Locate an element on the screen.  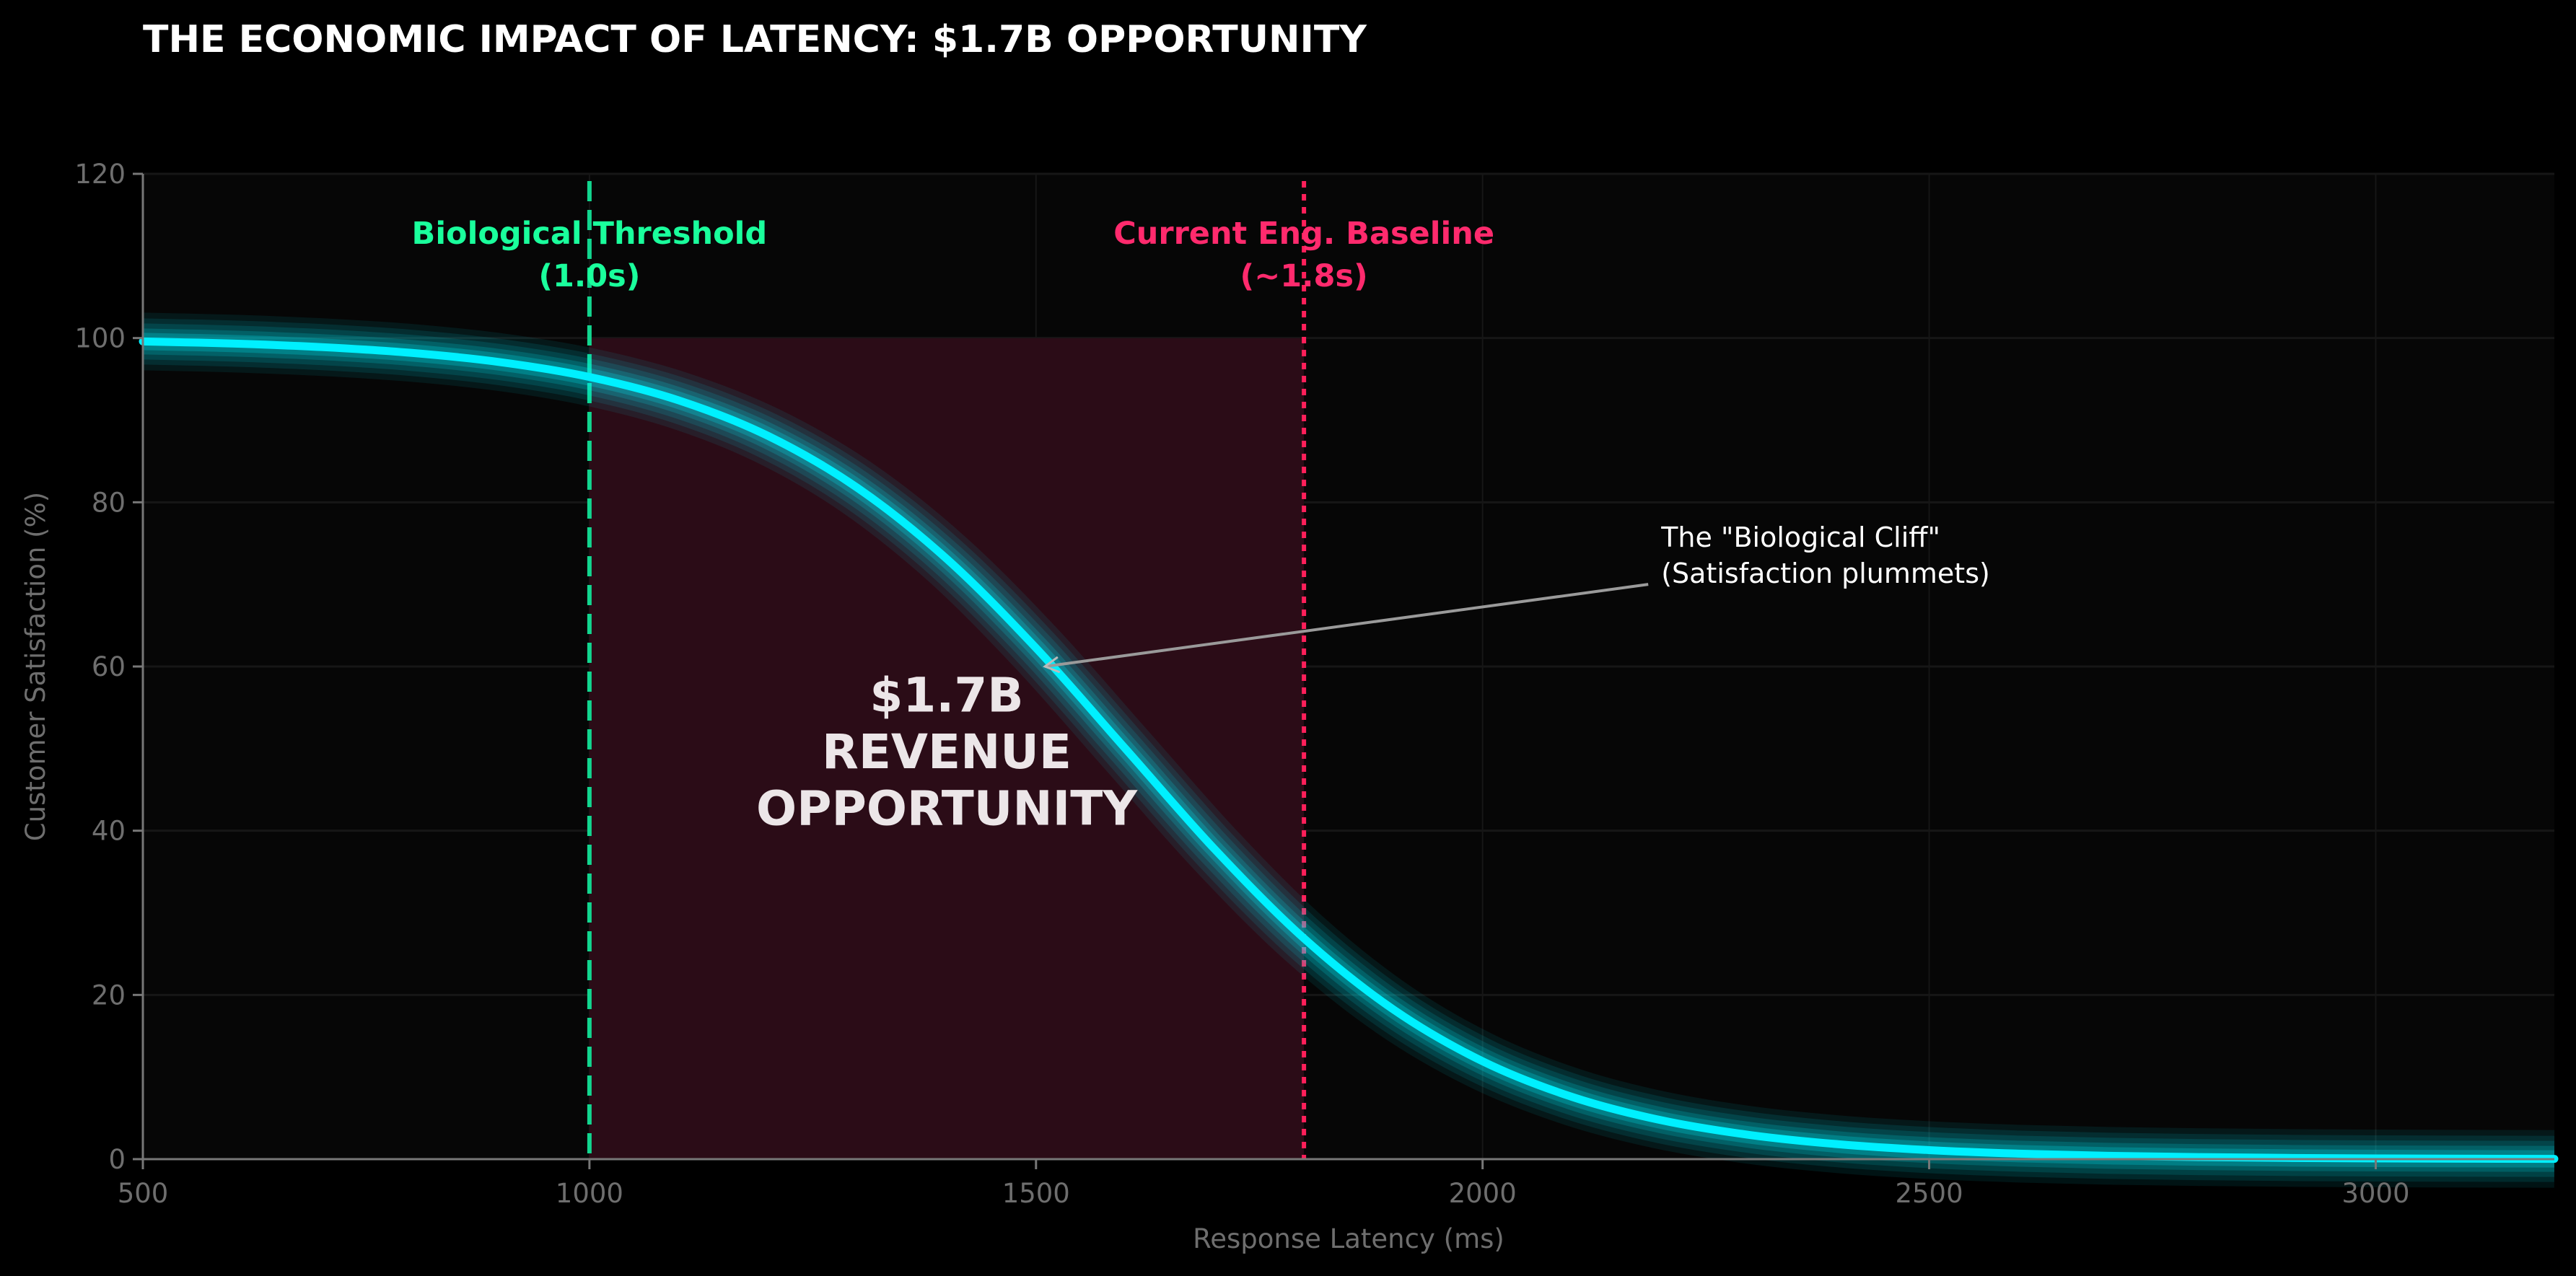
y-tick-label: 60 is located at coordinates (109, 667).